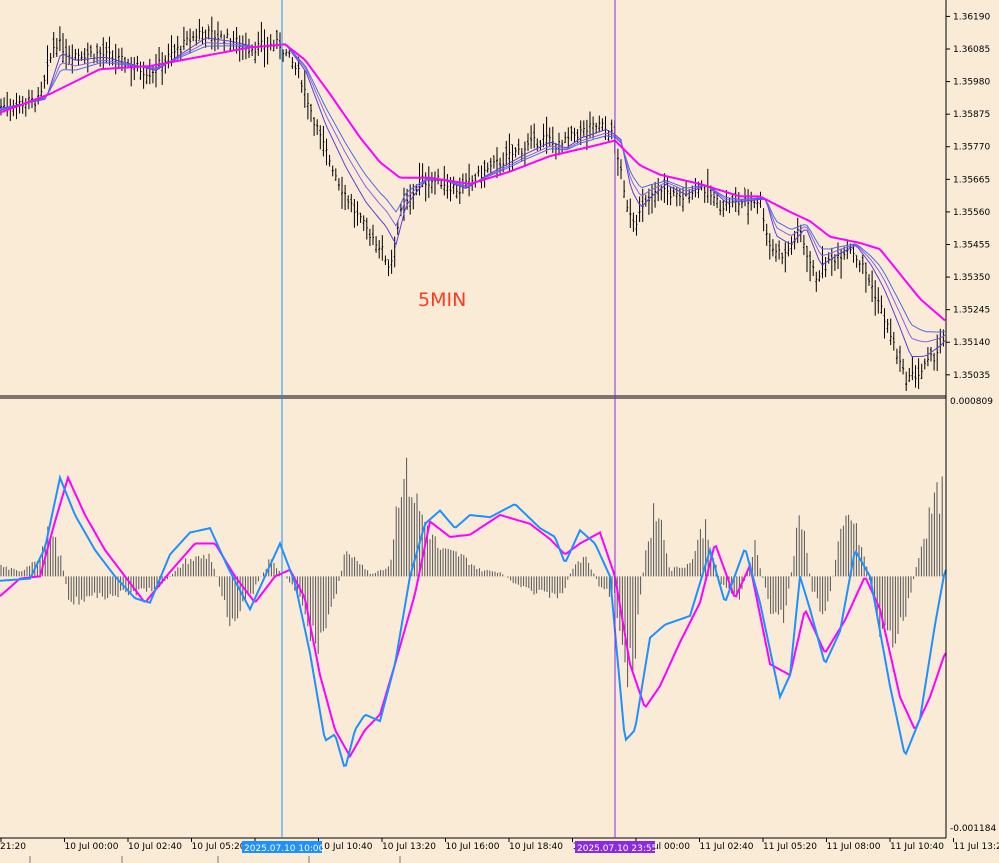  What do you see at coordinates (473, 847) in the screenshot?
I see `time-tick-label: 10 Jul 16:00` at bounding box center [473, 847].